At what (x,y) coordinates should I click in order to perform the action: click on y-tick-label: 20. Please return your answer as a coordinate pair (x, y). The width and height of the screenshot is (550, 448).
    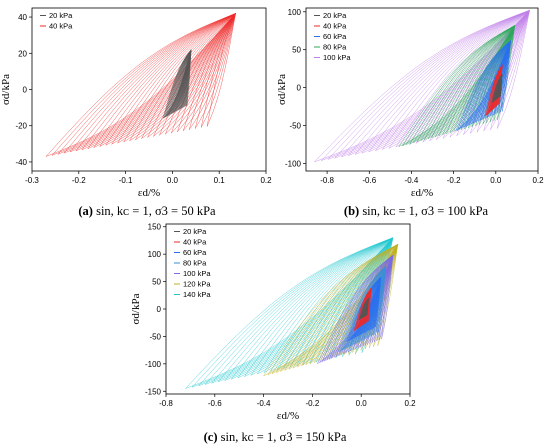
    Looking at the image, I should click on (22, 53).